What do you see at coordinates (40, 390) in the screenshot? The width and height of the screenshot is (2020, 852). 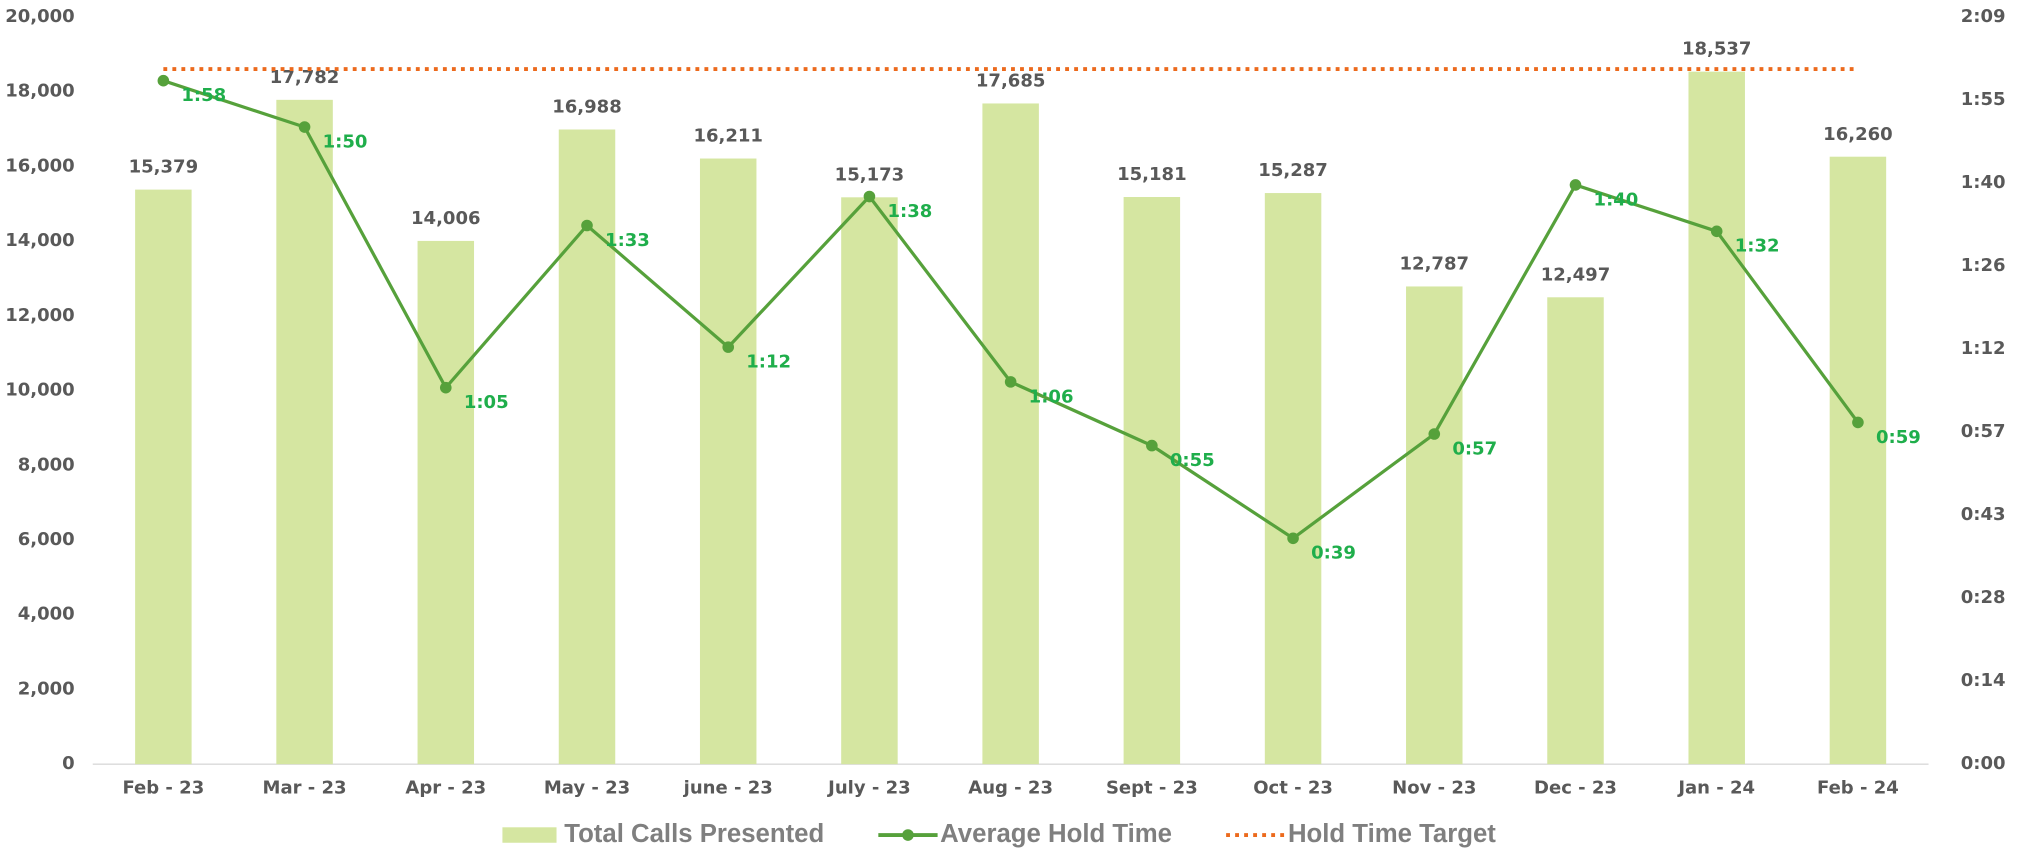 I see `y-tick-label: 10,000` at bounding box center [40, 390].